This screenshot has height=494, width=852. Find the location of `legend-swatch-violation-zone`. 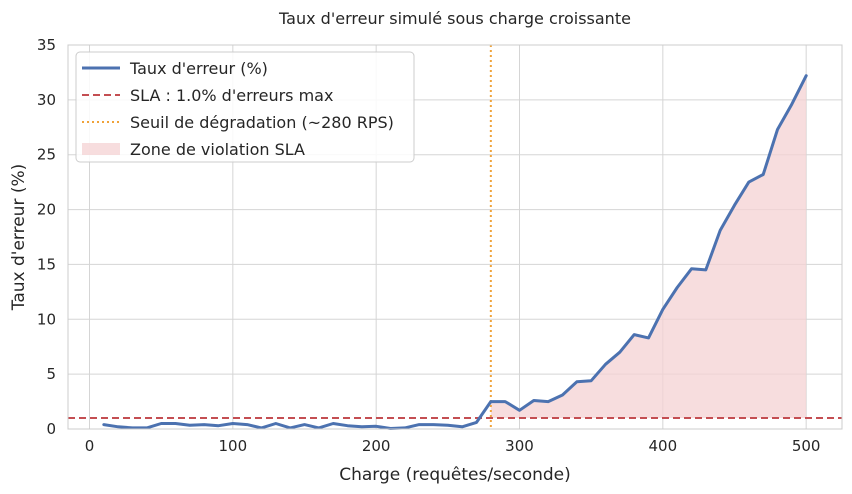

legend-swatch-violation-zone is located at coordinates (101, 149).